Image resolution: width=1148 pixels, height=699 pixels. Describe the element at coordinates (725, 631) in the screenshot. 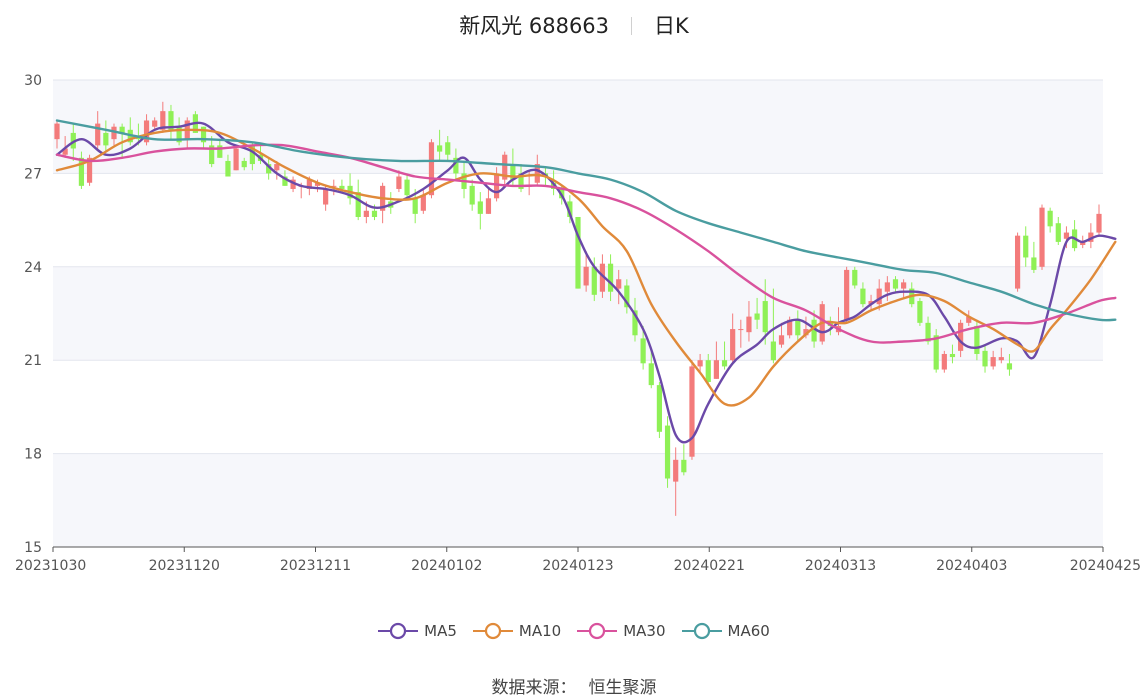

I see `legend-item-ma60: MA60` at that location.